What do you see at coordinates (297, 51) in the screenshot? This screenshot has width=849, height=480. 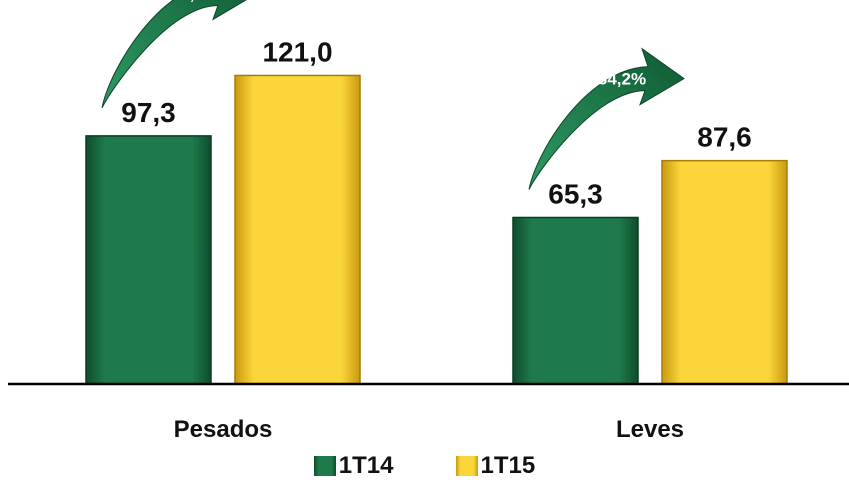 I see `value-label-1t15-pesados: 121,0` at bounding box center [297, 51].